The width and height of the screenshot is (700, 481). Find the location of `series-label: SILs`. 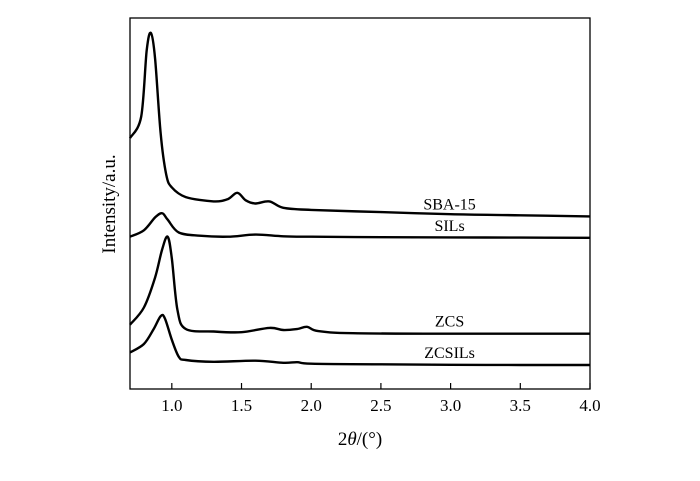

series-label: SILs is located at coordinates (449, 226).